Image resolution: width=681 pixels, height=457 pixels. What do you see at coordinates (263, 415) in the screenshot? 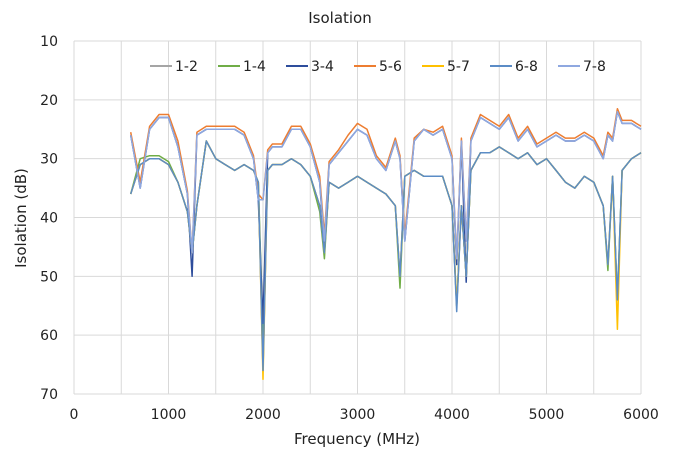
I see `x-tick-label: 2000` at bounding box center [263, 415].